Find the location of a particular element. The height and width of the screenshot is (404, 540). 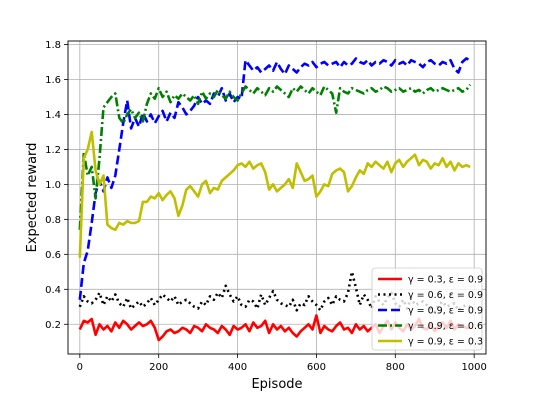

x-tick-label: 0 is located at coordinates (80, 367).